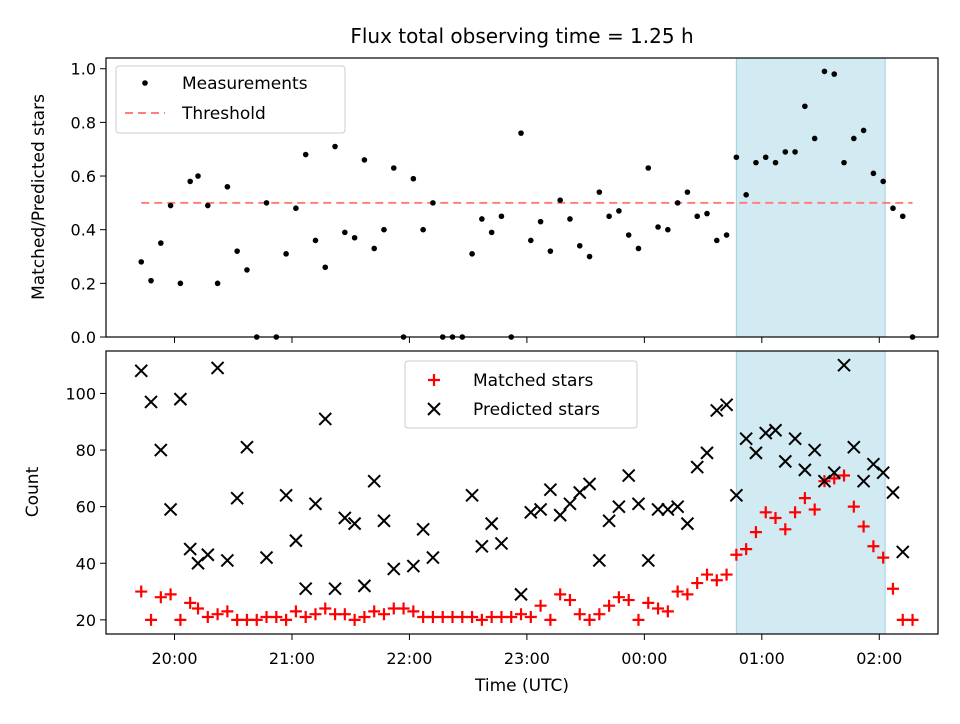 Image resolution: width=960 pixels, height=724 pixels. Describe the element at coordinates (83, 230) in the screenshot. I see `top-y-tick-label: 0.4` at that location.